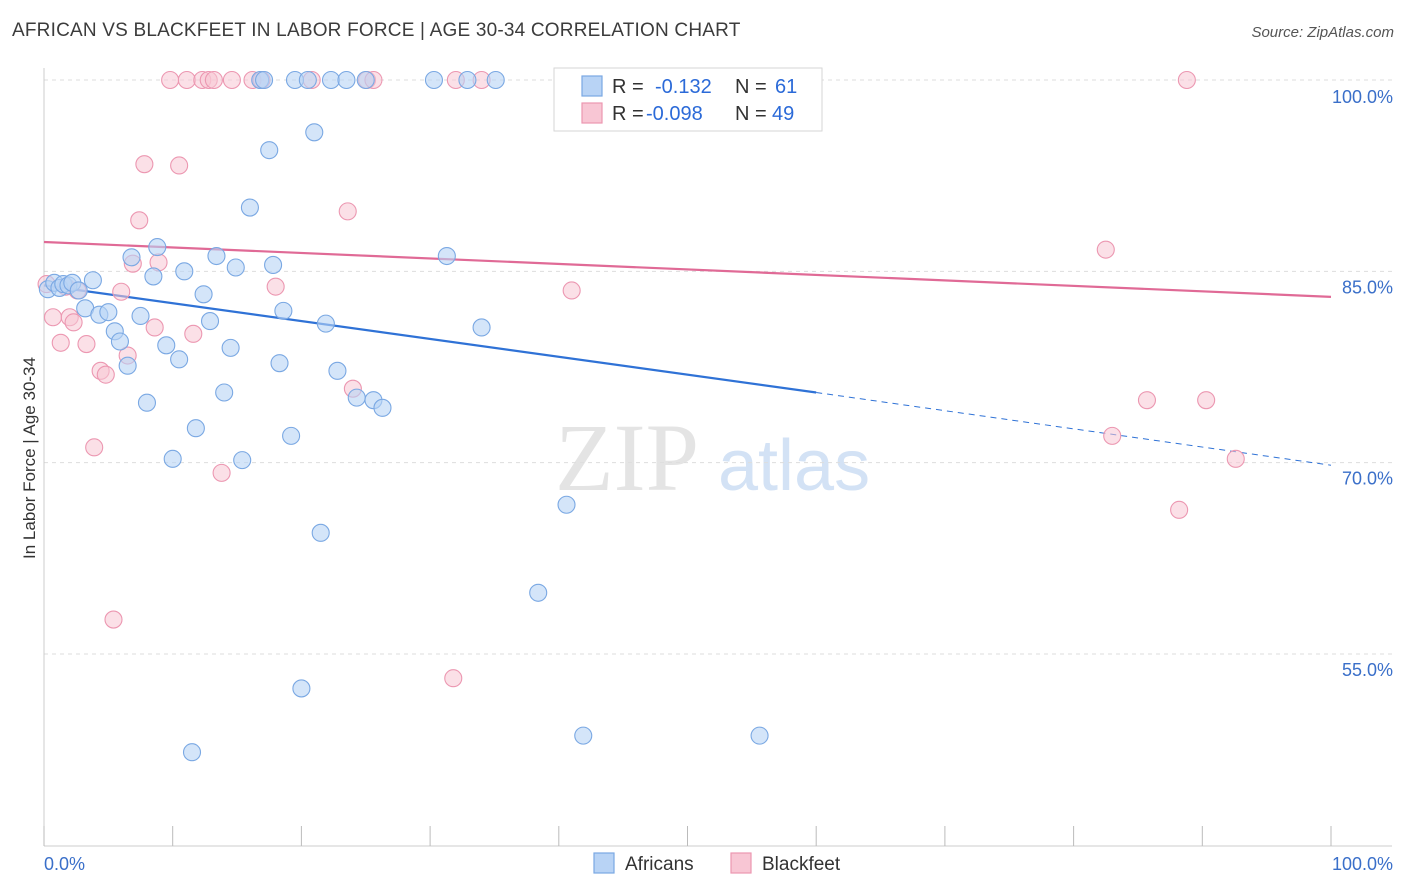  What do you see at coordinates (29, 458) in the screenshot?
I see `y-axis-title: In Labor Force | Age 30-34` at bounding box center [29, 458].